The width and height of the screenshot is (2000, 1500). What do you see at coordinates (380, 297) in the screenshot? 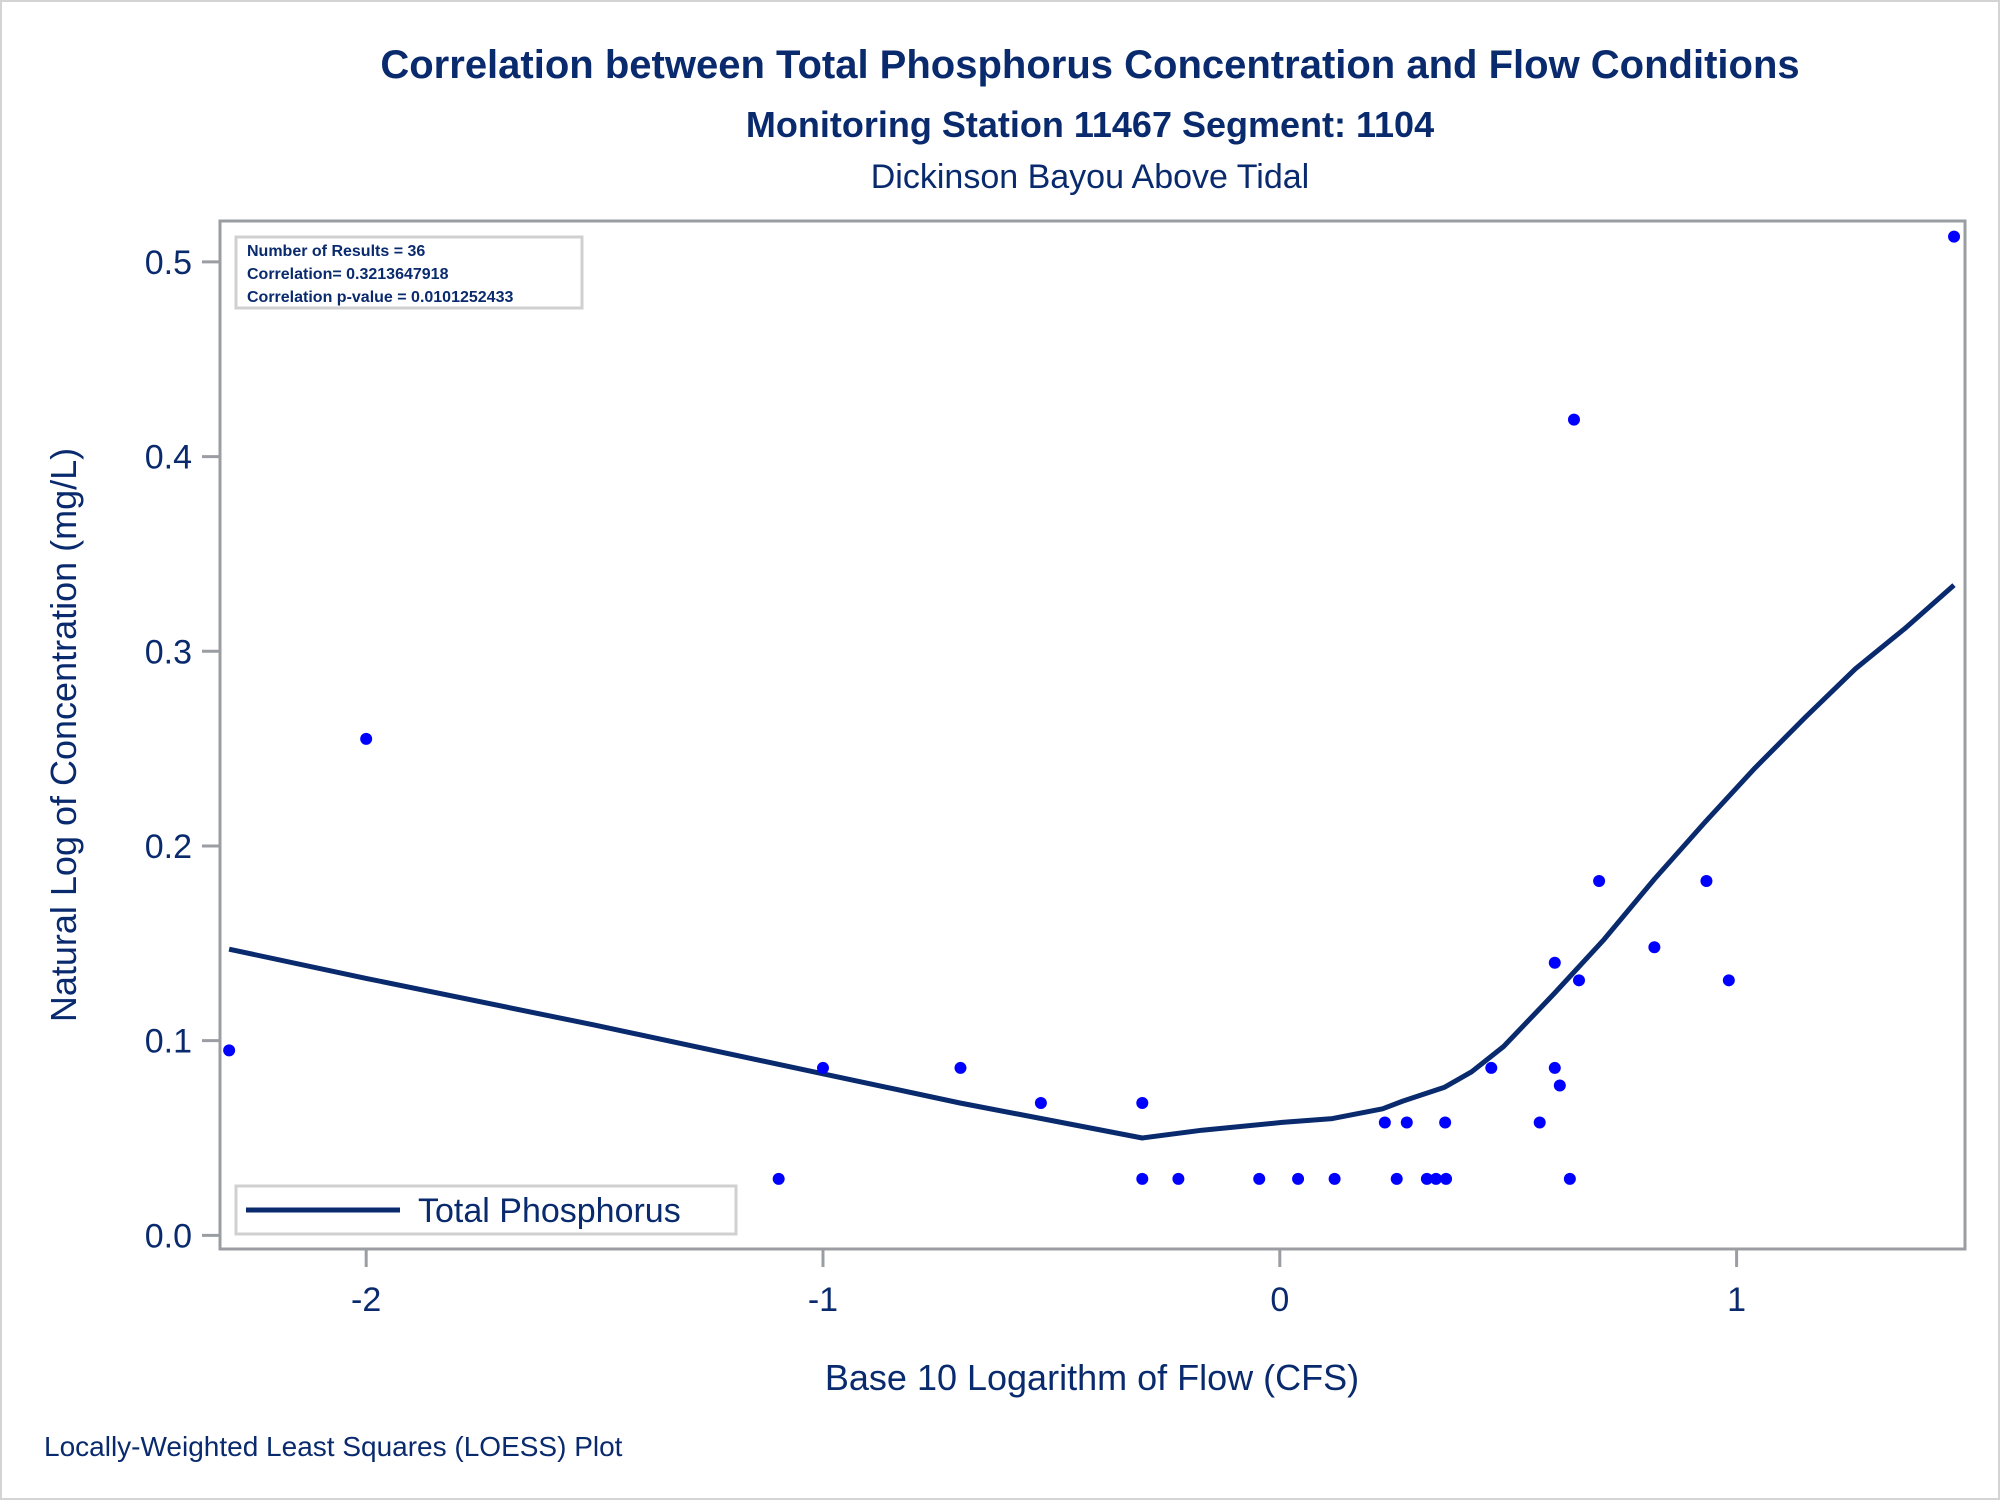
I see `stats-p-value: Correlation p-value = 0.0101252433` at bounding box center [380, 297].